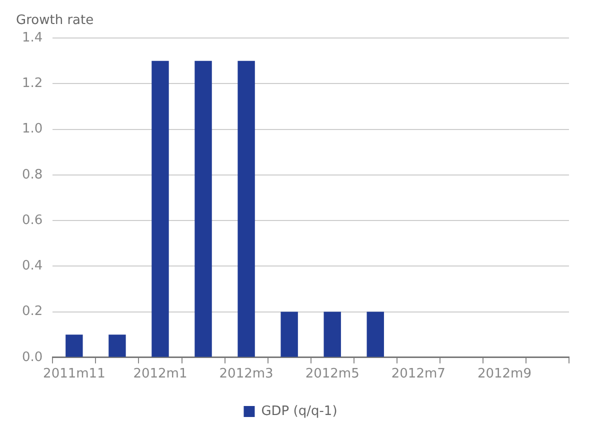 The image size is (591, 436). Describe the element at coordinates (74, 374) in the screenshot. I see `x-tick-label: 2011m11` at that location.